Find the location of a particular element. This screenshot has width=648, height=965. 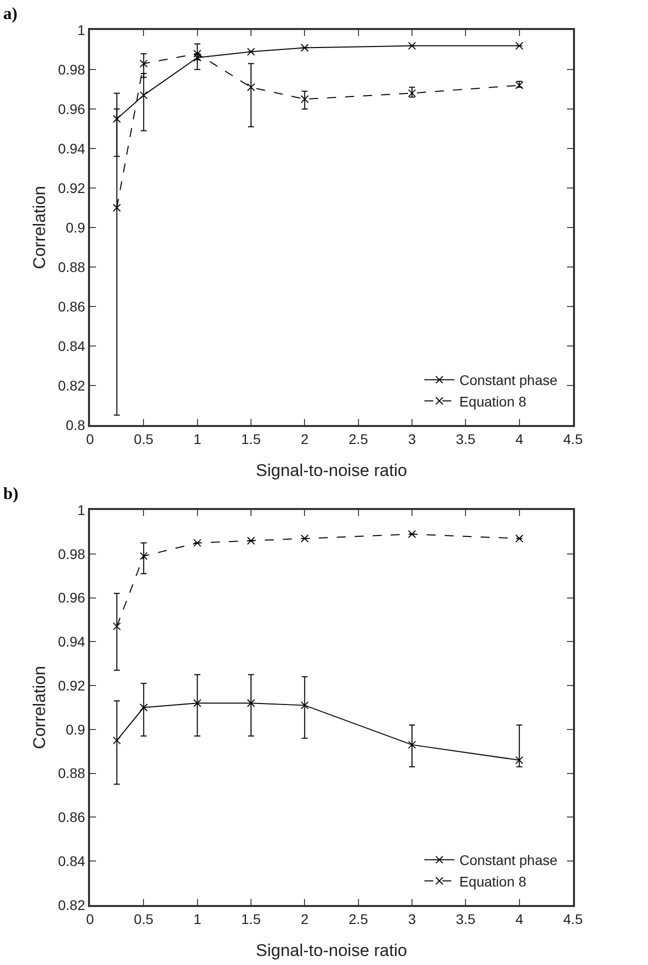

chart-title: b) is located at coordinates (10, 494).